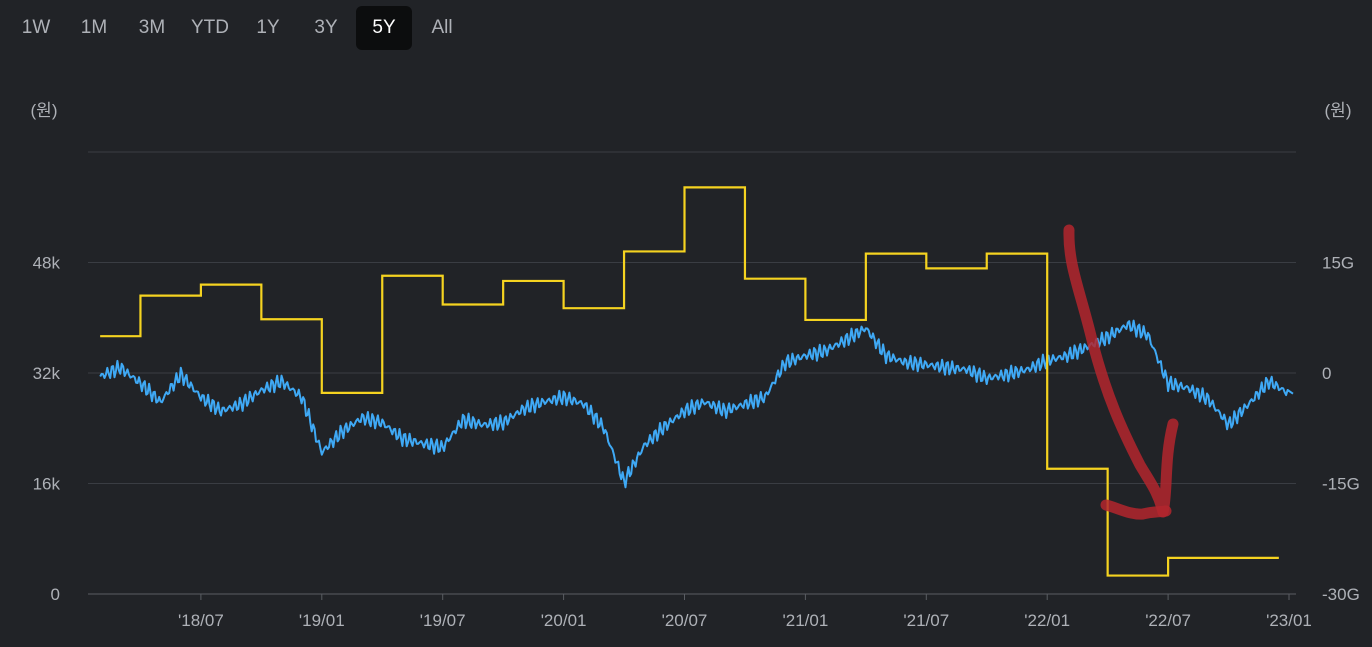 This screenshot has height=647, width=1372. Describe the element at coordinates (47, 263) in the screenshot. I see `left-tick-label: 48k` at that location.